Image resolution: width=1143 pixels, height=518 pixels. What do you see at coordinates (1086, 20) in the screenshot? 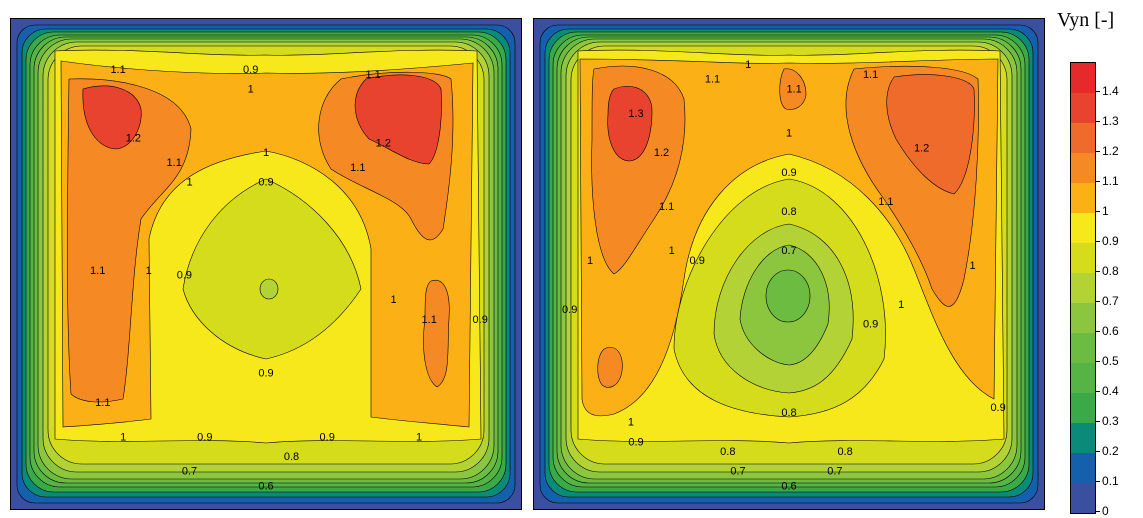
I see `colorbar-title: Vyn [-]` at bounding box center [1086, 20].